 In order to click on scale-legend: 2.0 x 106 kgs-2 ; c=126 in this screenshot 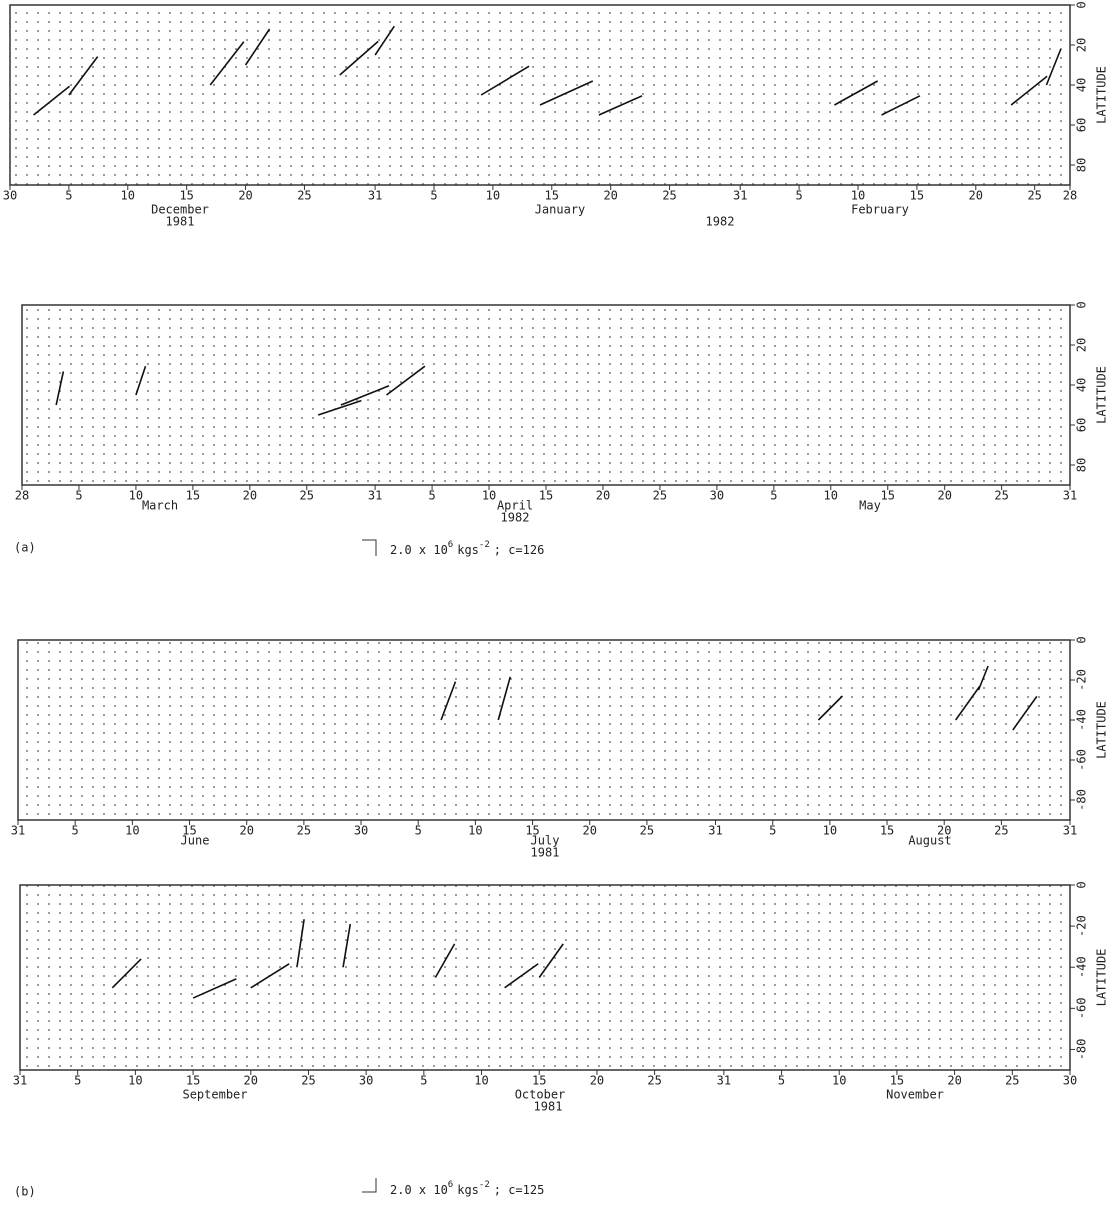, I will do `click(467, 548)`.